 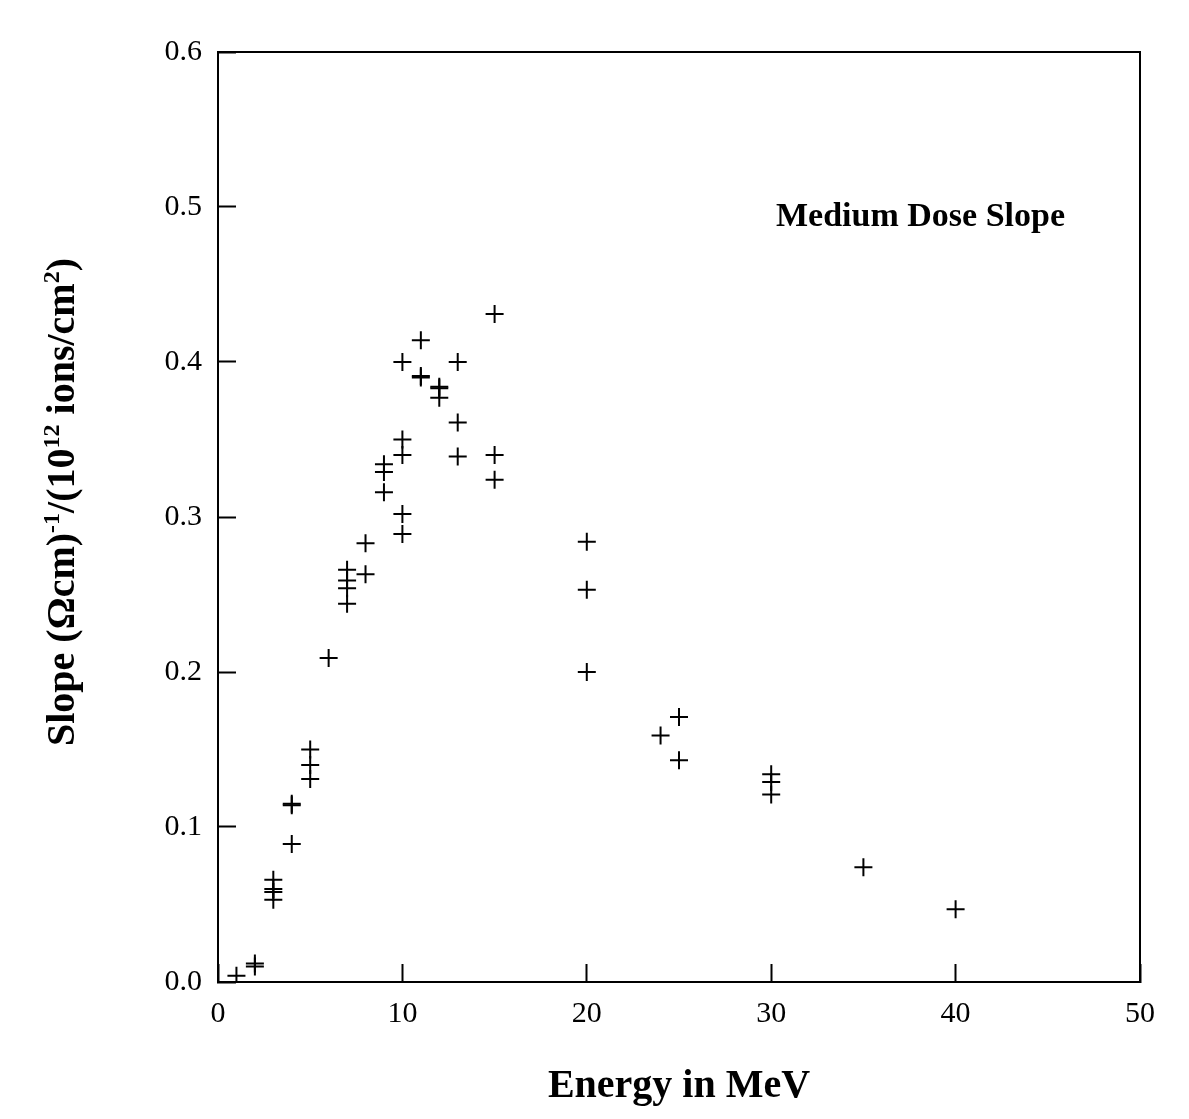 I want to click on y-tick-label: 0.0, so click(x=183, y=979).